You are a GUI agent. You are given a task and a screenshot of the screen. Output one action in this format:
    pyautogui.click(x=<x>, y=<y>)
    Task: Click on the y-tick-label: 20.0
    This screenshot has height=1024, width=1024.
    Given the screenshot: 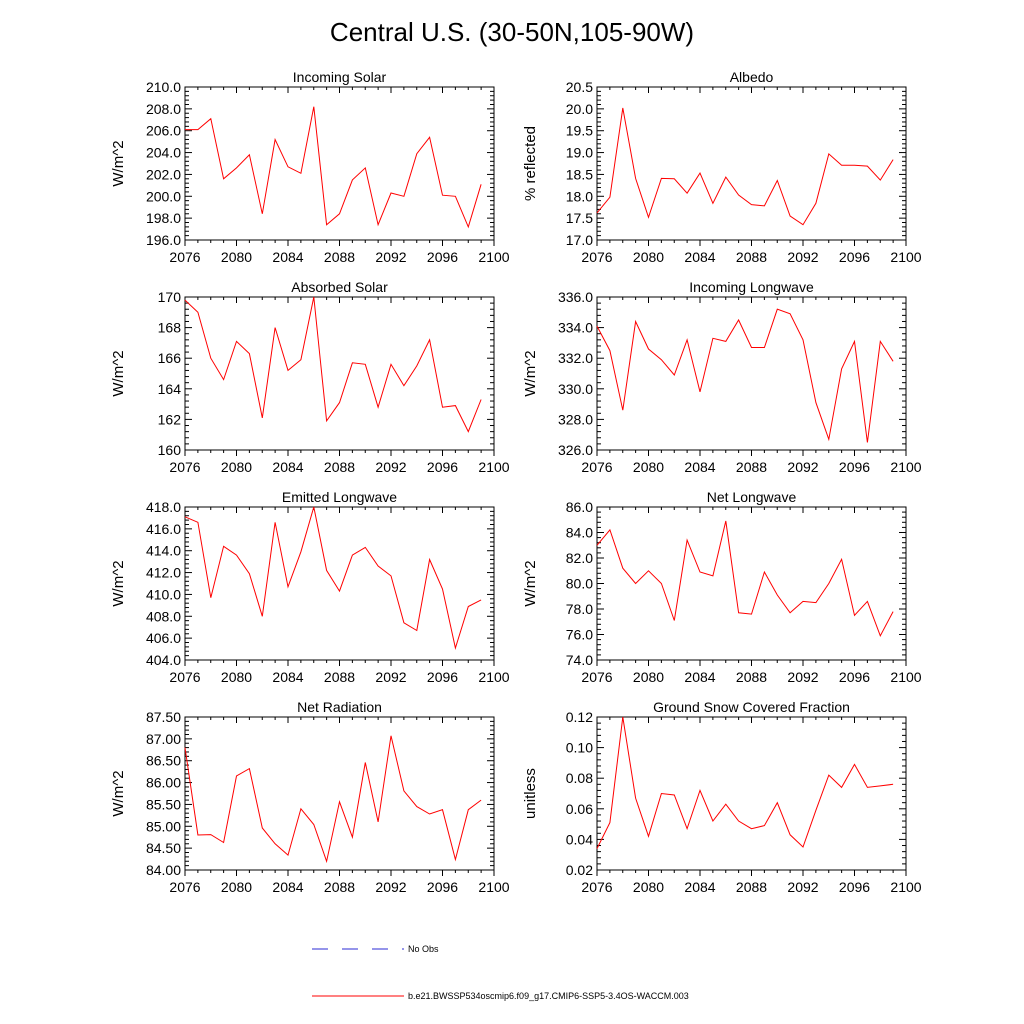 What is the action you would take?
    pyautogui.click(x=579, y=109)
    